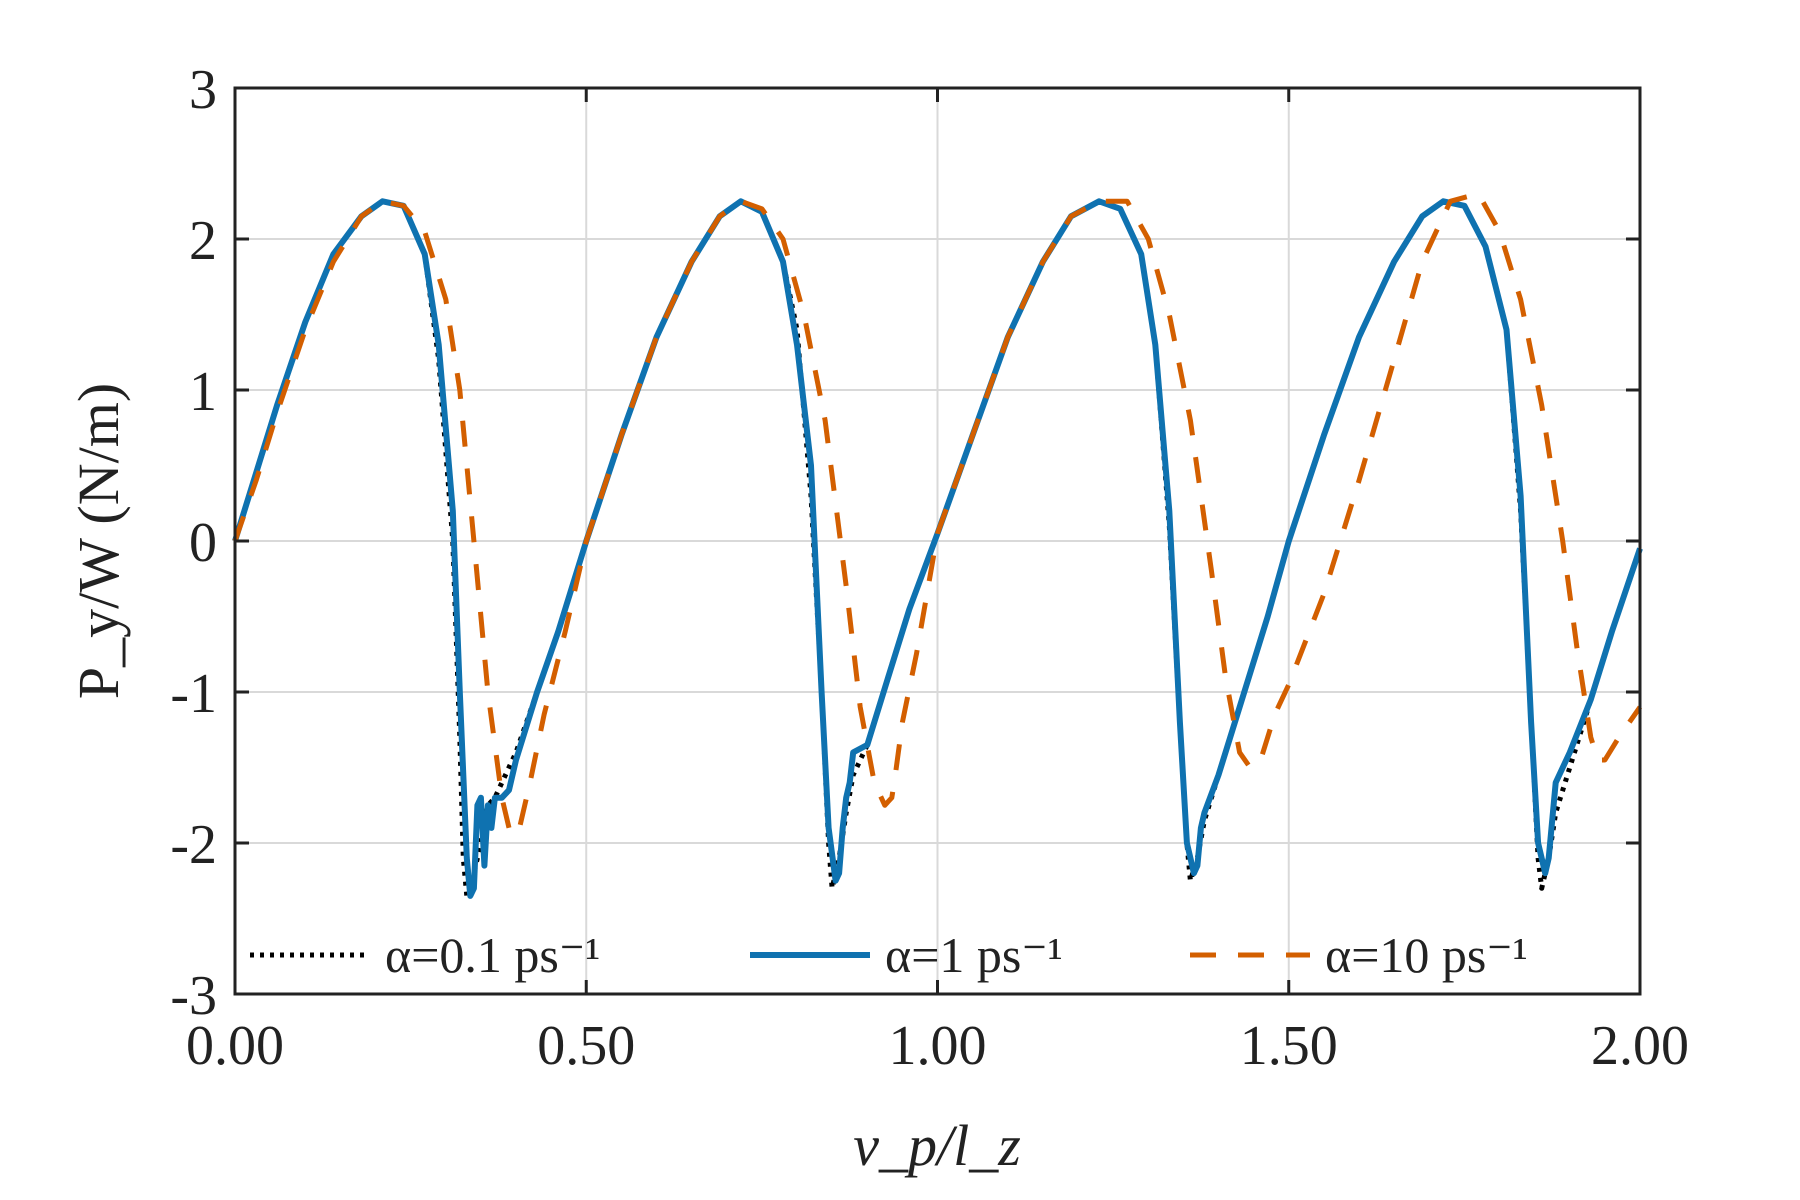 Image resolution: width=1800 pixels, height=1200 pixels. Describe the element at coordinates (586, 1046) in the screenshot. I see `x-tick-label: 0.50` at that location.